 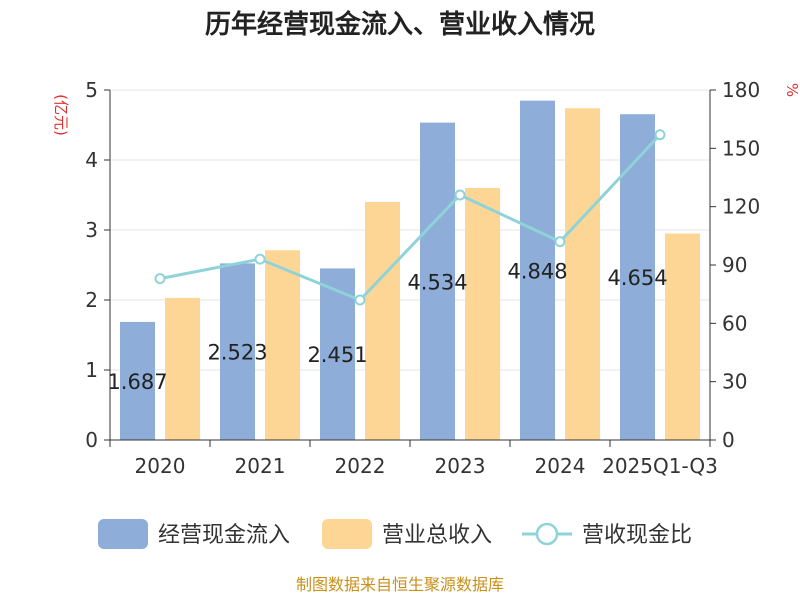 What do you see at coordinates (224, 535) in the screenshot?
I see `legend-label: 经营现金流入` at bounding box center [224, 535].